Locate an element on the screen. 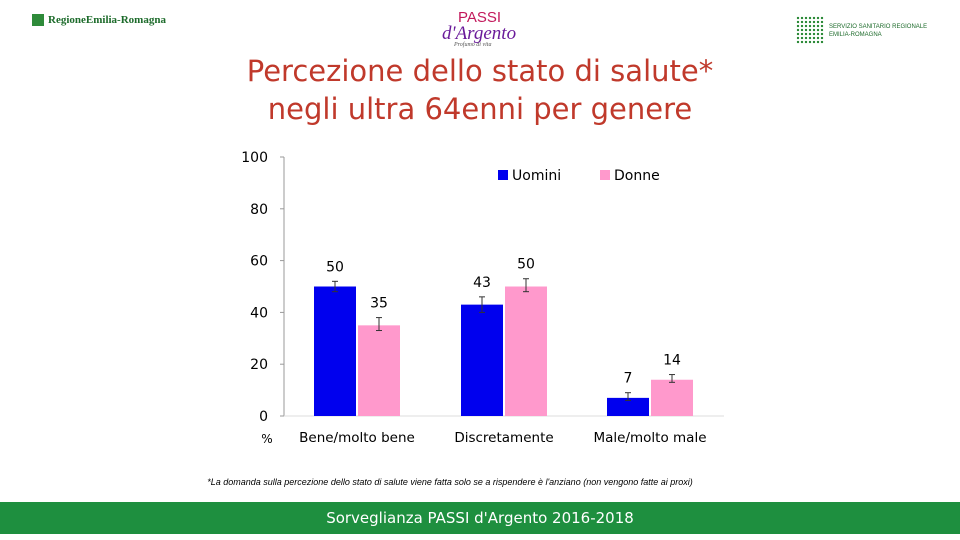 This screenshot has width=960, height=540. y-axis-label: % is located at coordinates (266, 439).